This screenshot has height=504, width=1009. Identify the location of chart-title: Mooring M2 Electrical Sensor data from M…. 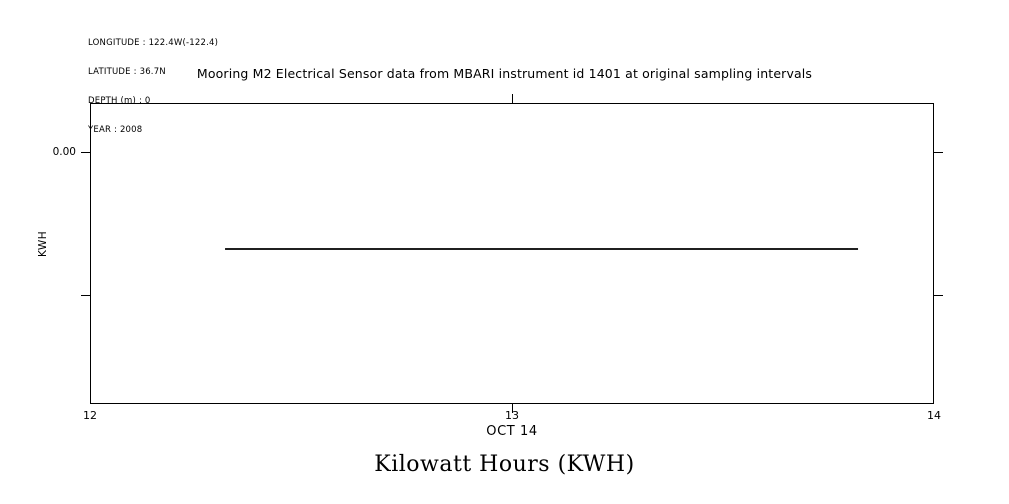
(504, 73).